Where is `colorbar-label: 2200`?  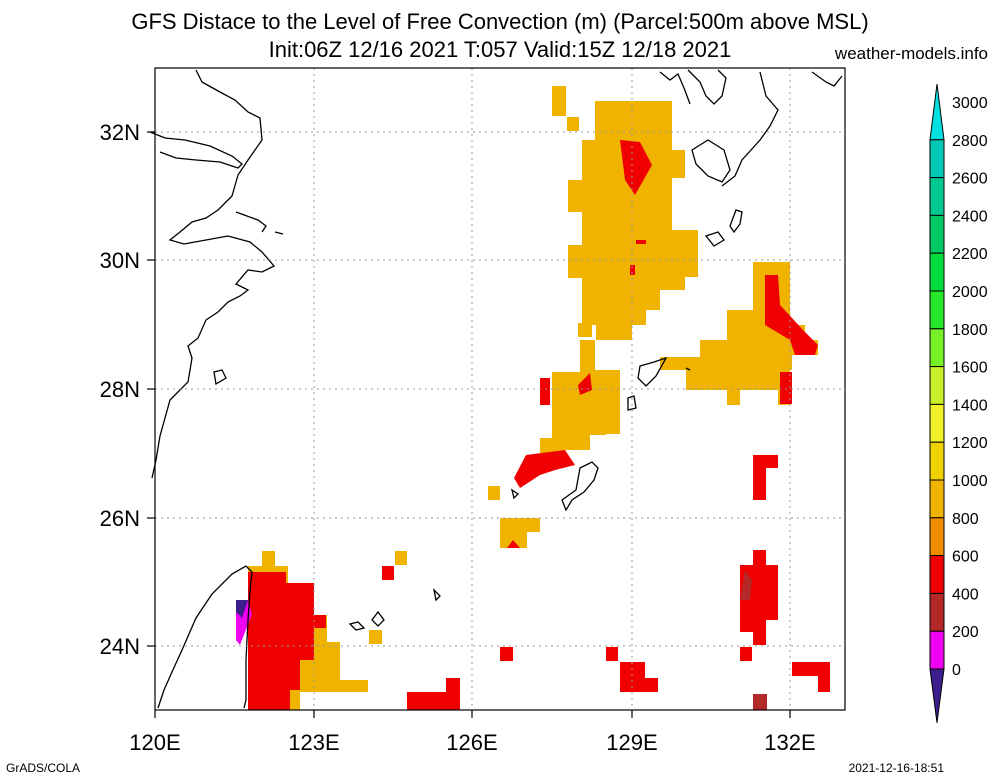 colorbar-label: 2200 is located at coordinates (970, 254).